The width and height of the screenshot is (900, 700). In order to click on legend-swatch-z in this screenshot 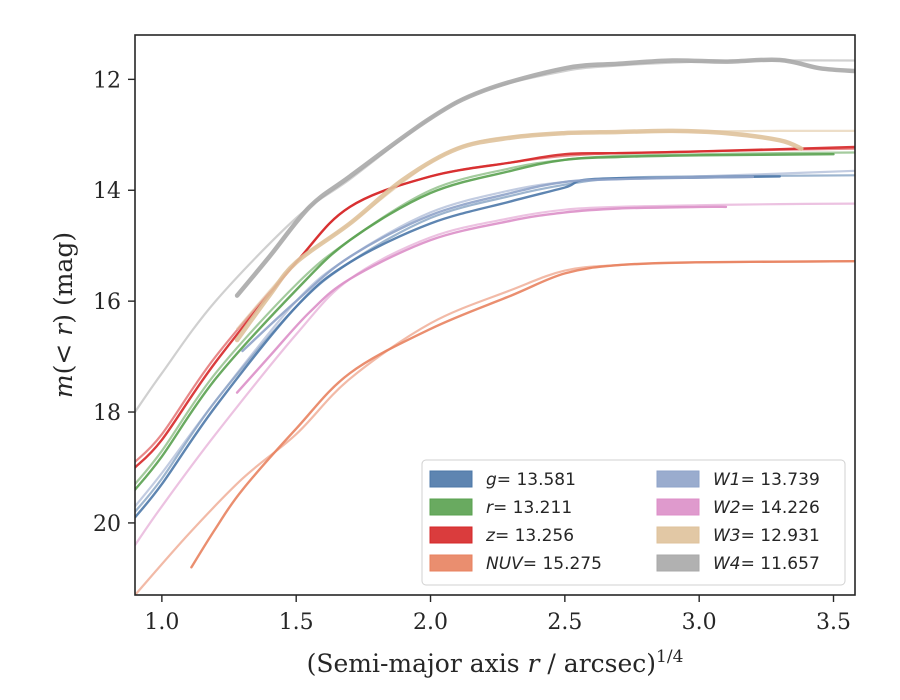, I will do `click(451, 535)`.